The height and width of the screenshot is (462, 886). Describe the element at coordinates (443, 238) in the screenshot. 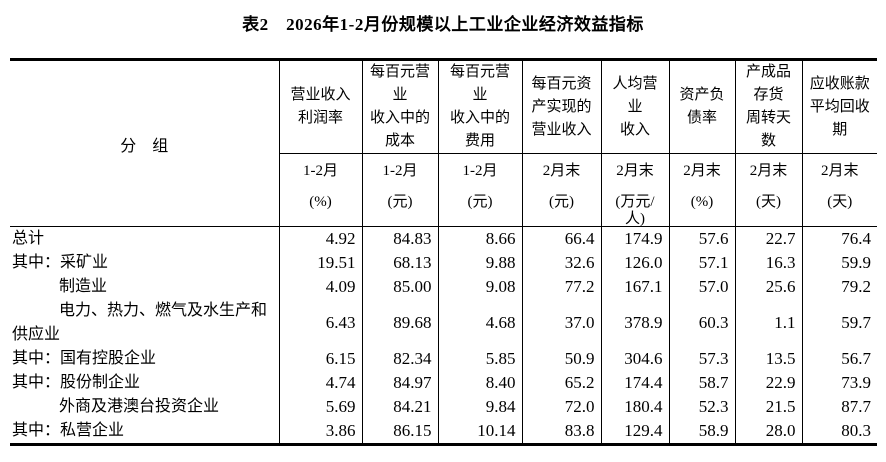

I see `table-row: 总计 4.92 84.83 8.66 66.4 174.9 57.6 22.7 76.4` at that location.